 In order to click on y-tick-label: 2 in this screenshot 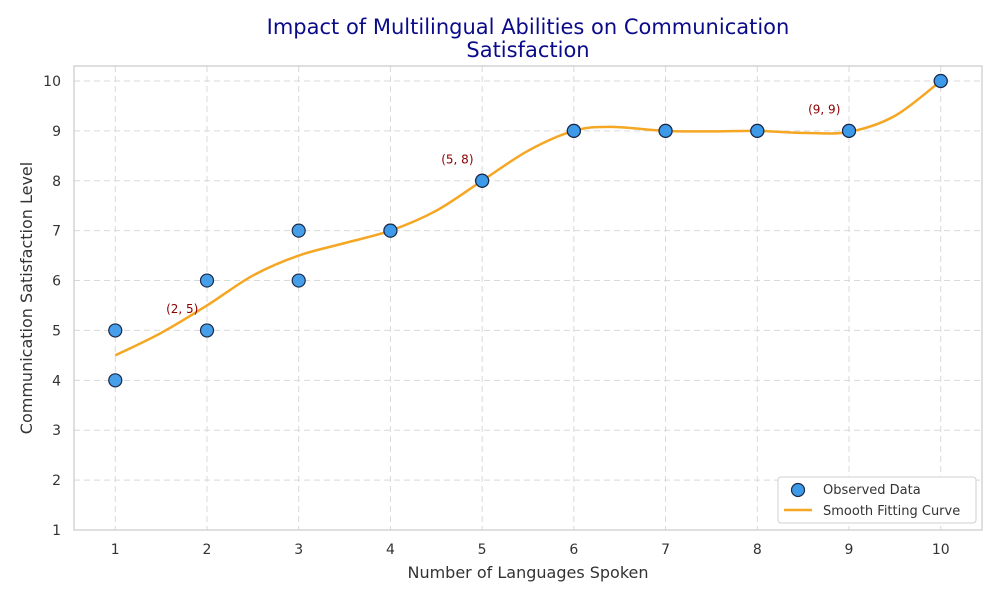, I will do `click(56, 481)`.